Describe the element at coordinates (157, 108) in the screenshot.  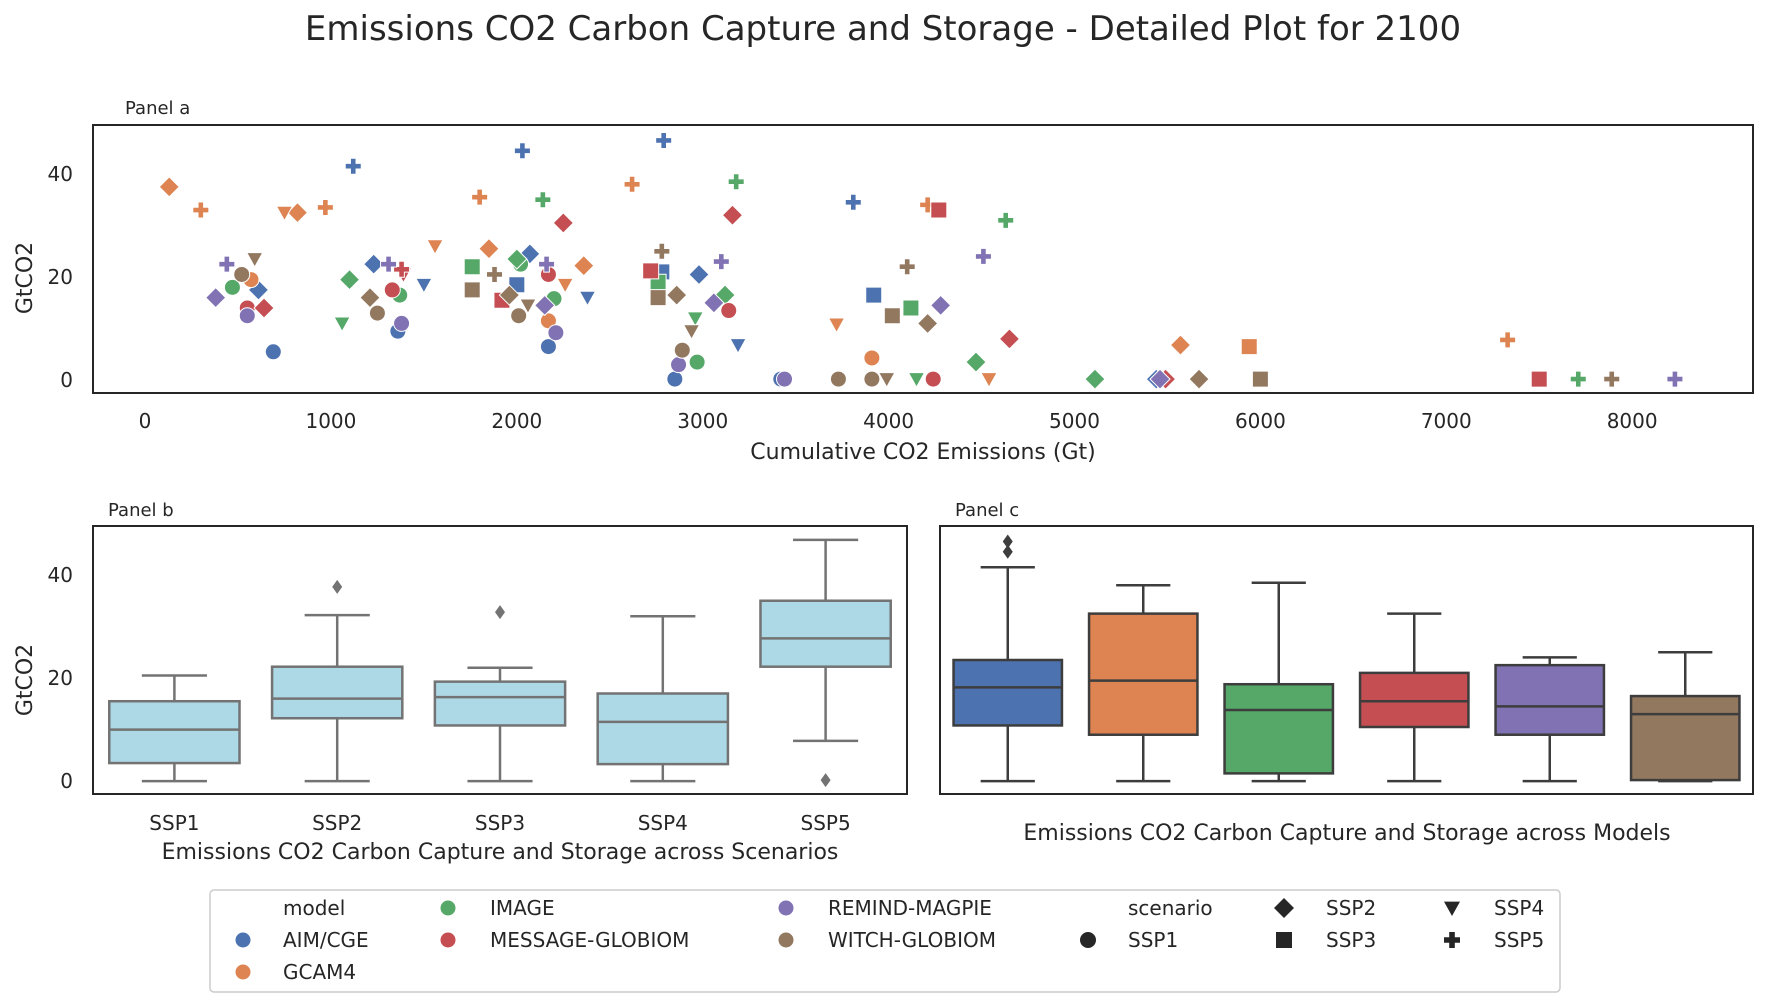
I see `panel-a-title: Panel a` at that location.